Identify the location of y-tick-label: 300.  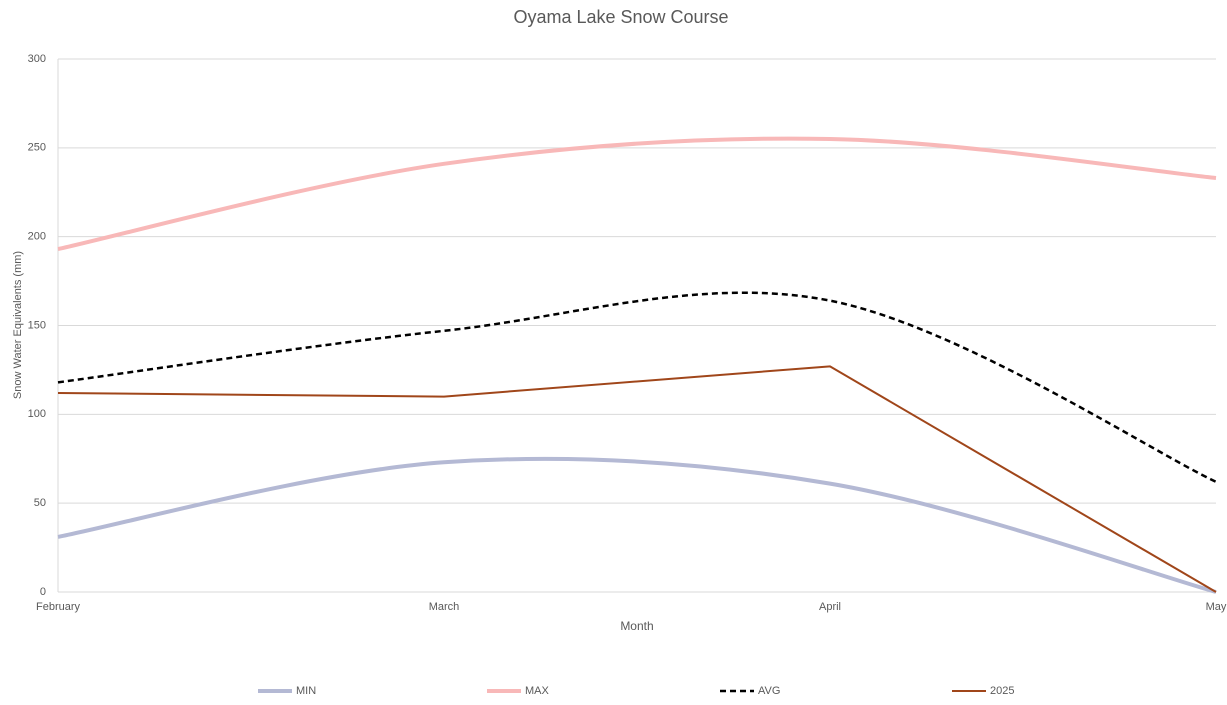
(37, 59).